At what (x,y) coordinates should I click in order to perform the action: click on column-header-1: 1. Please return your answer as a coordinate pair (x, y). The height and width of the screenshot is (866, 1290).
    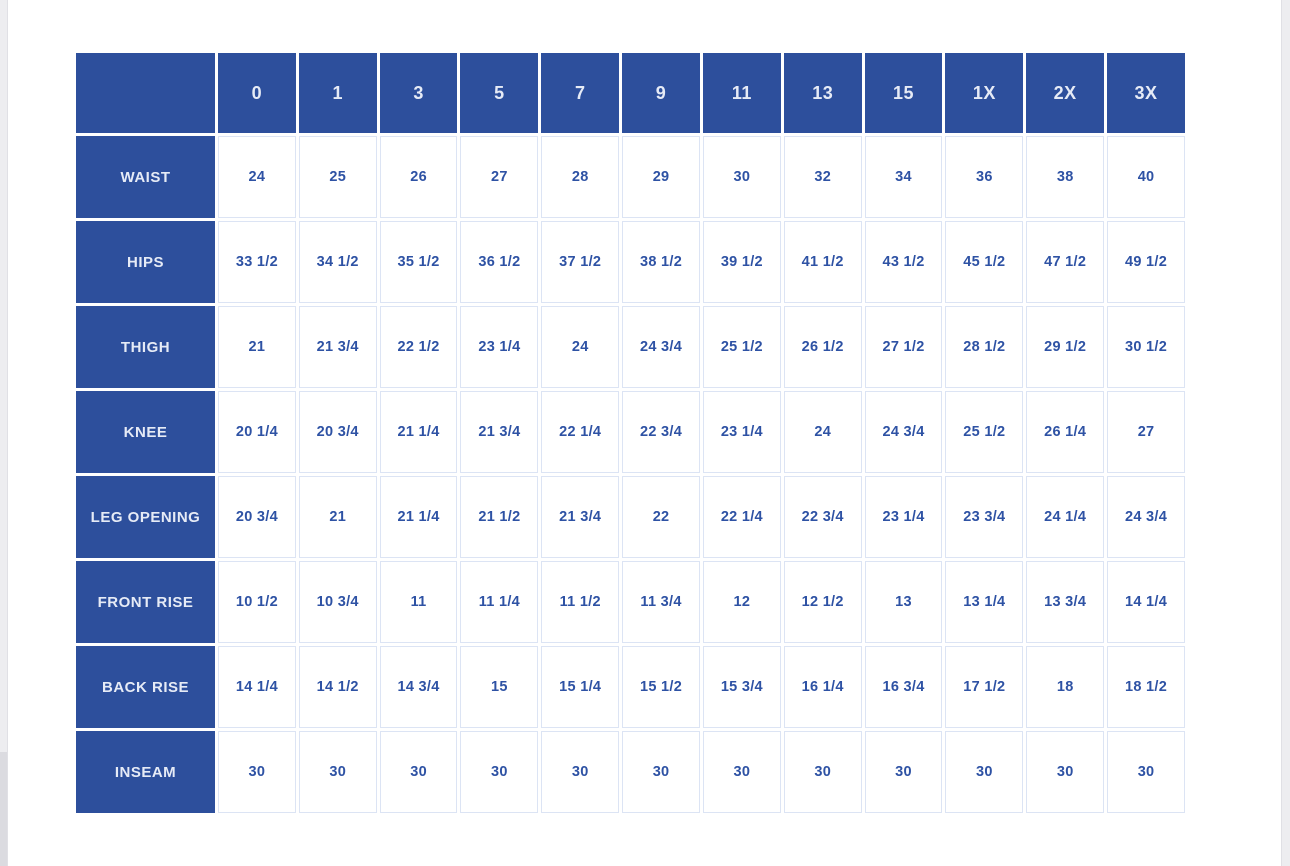
    Looking at the image, I should click on (337, 93).